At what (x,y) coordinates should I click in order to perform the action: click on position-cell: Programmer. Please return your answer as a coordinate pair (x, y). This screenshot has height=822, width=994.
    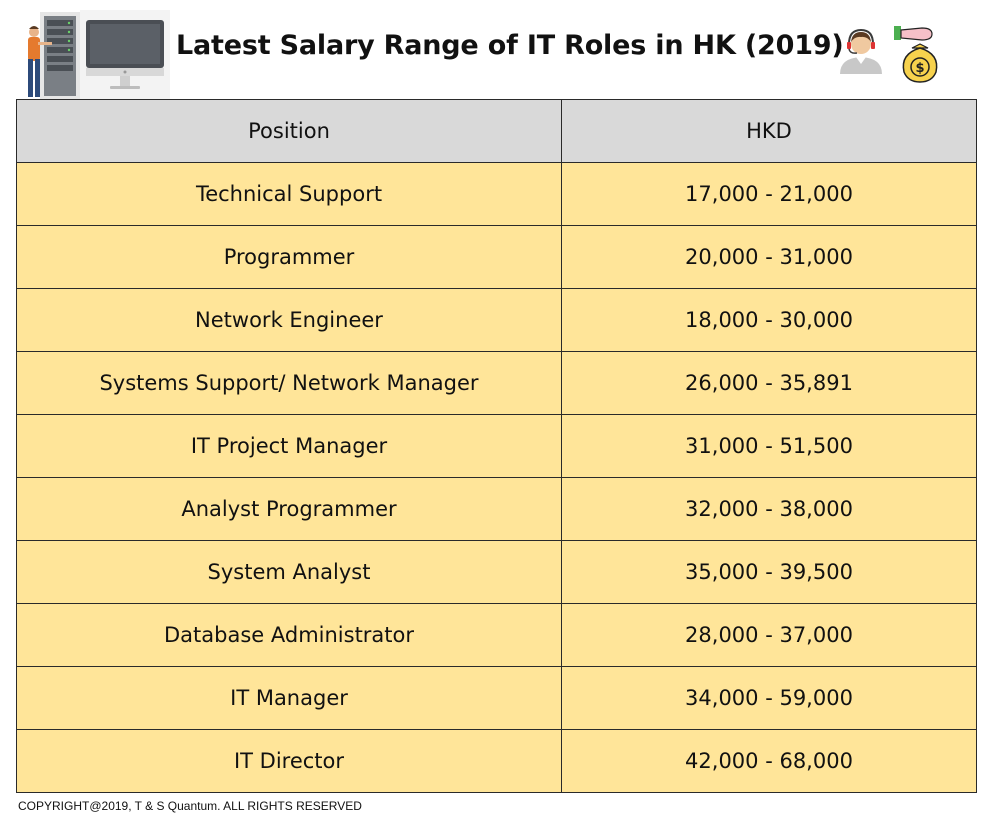
    Looking at the image, I should click on (289, 257).